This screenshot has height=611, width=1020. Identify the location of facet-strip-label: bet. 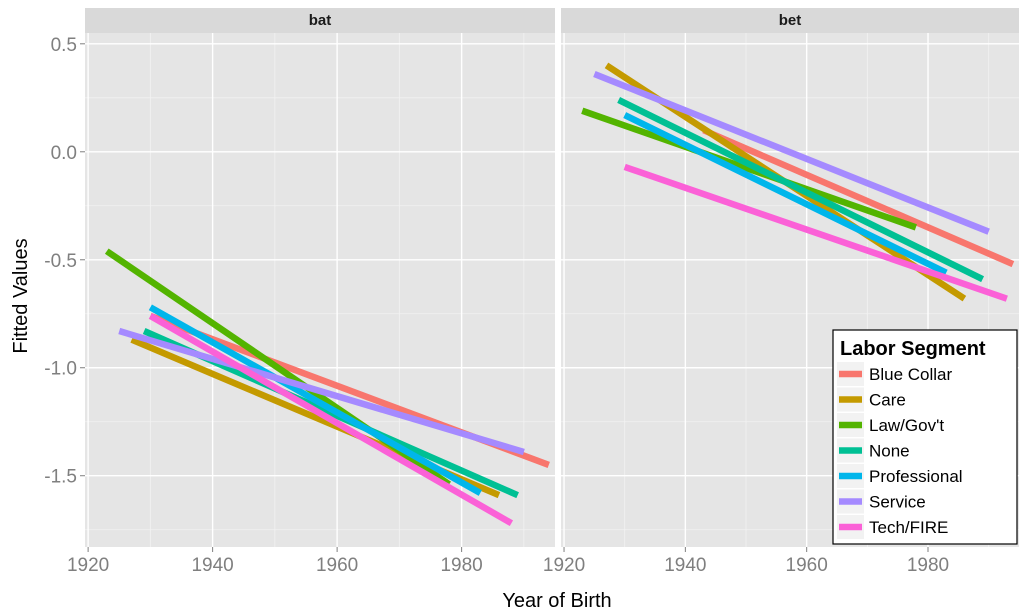
(790, 20).